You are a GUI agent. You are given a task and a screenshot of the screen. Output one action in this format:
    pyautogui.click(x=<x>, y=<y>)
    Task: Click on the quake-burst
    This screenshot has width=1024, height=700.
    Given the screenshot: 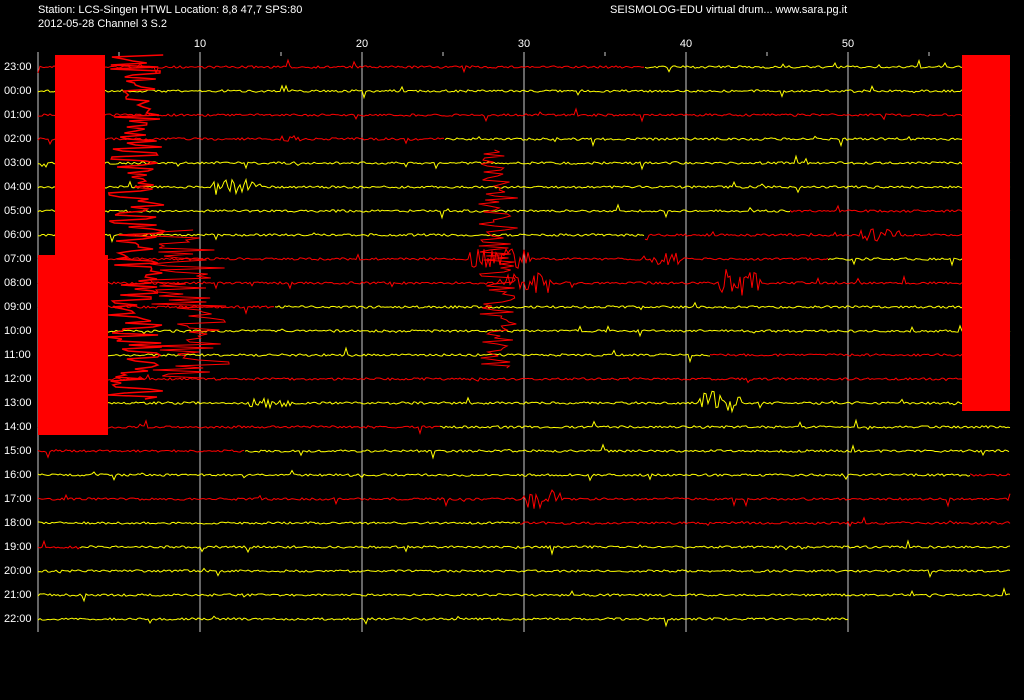 What is the action you would take?
    pyautogui.click(x=498, y=259)
    